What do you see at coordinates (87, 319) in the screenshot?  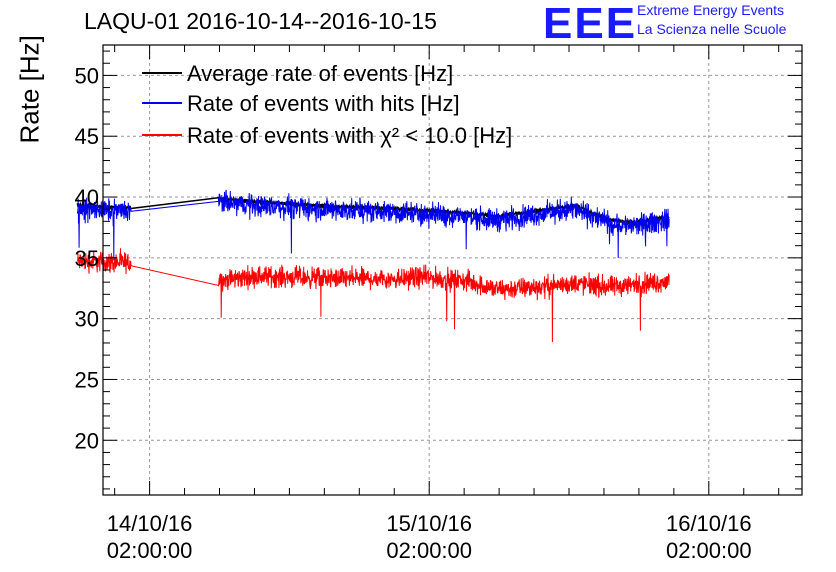 I see `y-tick-label: 30` at bounding box center [87, 319].